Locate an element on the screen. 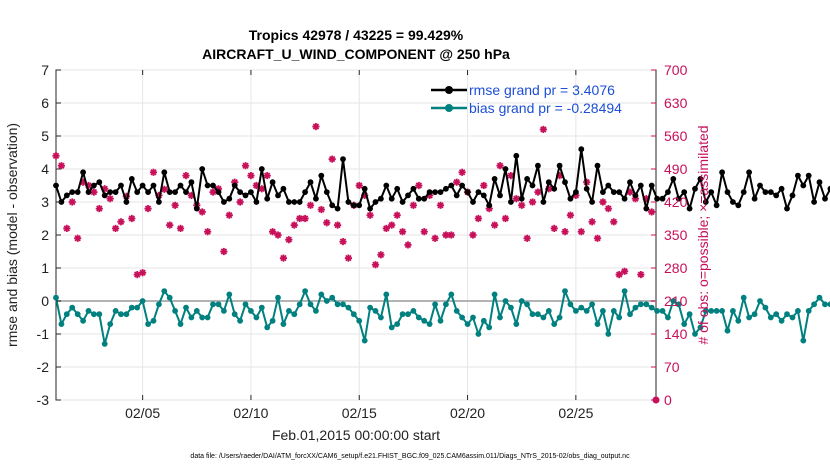 The height and width of the screenshot is (470, 830). y-right-tick-label: 70 is located at coordinates (672, 367).